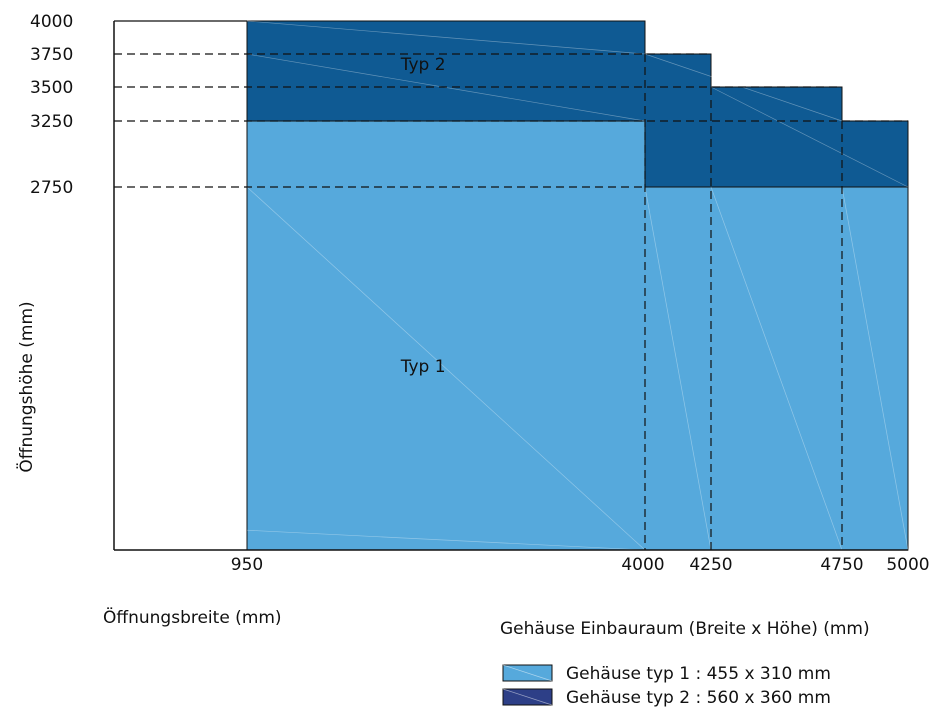 Image resolution: width=949 pixels, height=717 pixels. What do you see at coordinates (527, 697) in the screenshot?
I see `legend-swatch-typ-2-hatch` at bounding box center [527, 697].